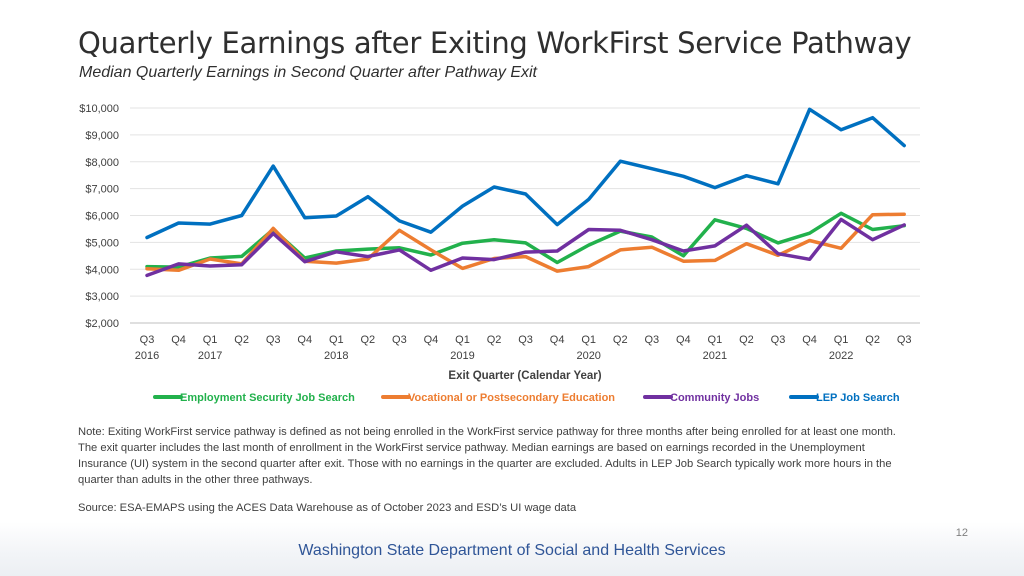 This screenshot has height=576, width=1024. What do you see at coordinates (102, 270) in the screenshot?
I see `y-tick-label: $4,000` at bounding box center [102, 270].